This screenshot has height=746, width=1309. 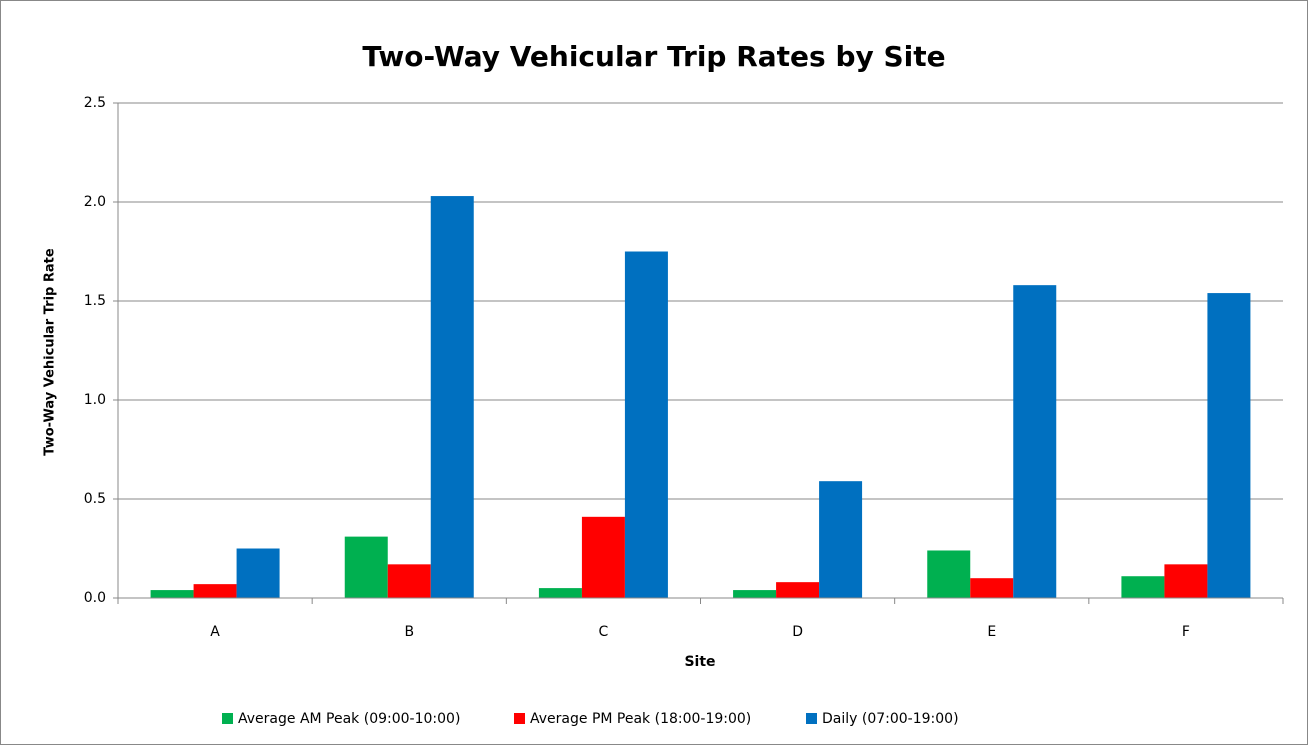 I want to click on y-tick-label: 1.0, so click(x=95, y=400).